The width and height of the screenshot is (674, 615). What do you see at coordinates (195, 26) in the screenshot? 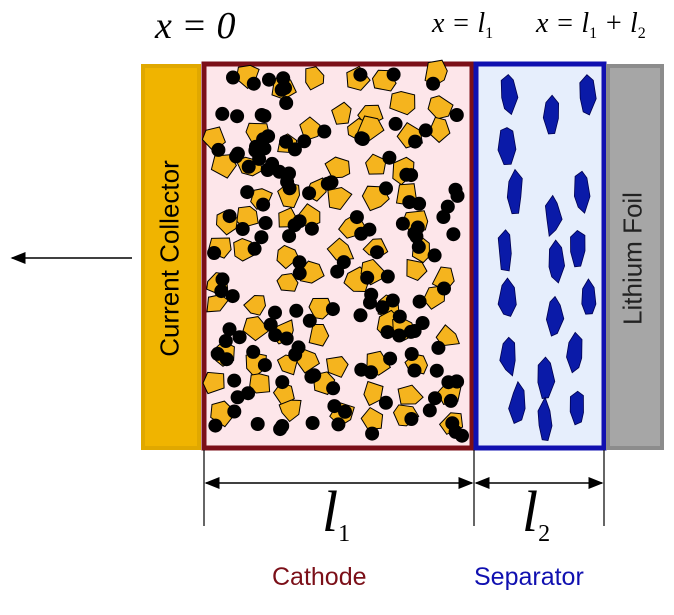
I see `position-label-x0: x = 0` at bounding box center [195, 26].